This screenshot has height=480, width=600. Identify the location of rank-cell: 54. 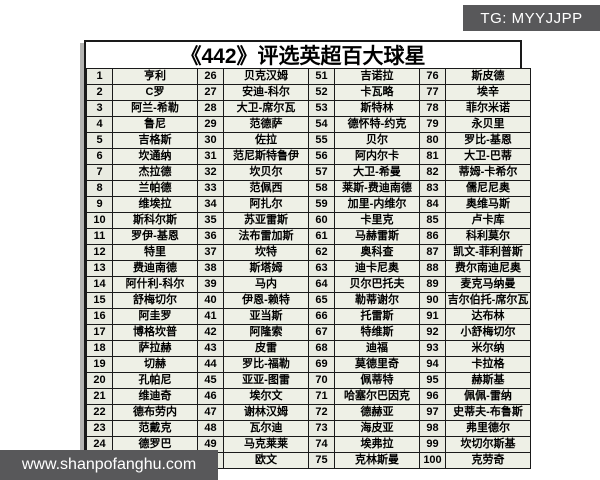
(321, 124).